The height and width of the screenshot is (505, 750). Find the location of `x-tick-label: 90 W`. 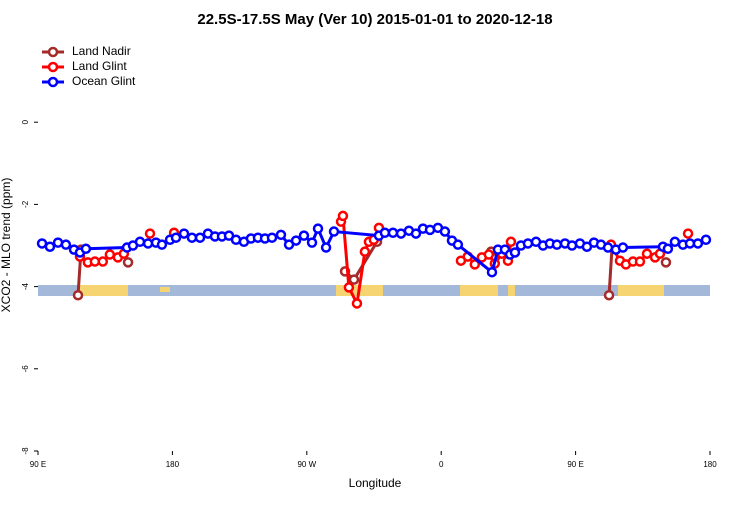

x-tick-label: 90 W is located at coordinates (306, 464).